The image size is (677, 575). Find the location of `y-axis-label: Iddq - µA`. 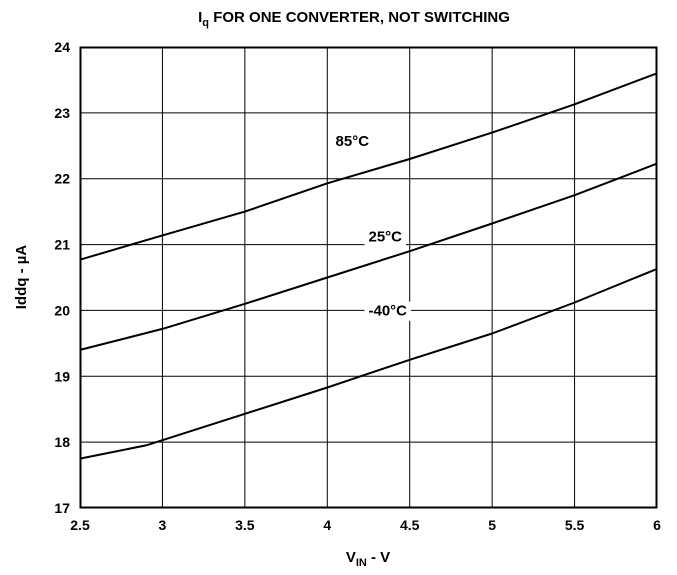

y-axis-label: Iddq - µA is located at coordinates (21, 277).